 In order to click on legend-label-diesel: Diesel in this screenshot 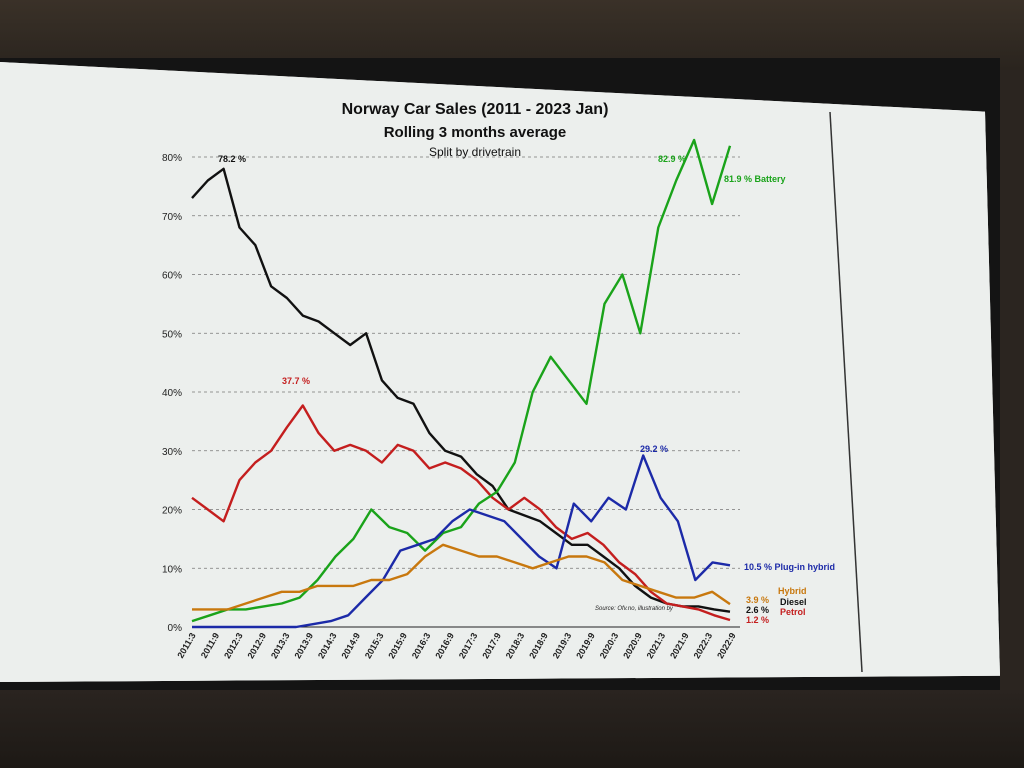, I will do `click(793, 602)`.